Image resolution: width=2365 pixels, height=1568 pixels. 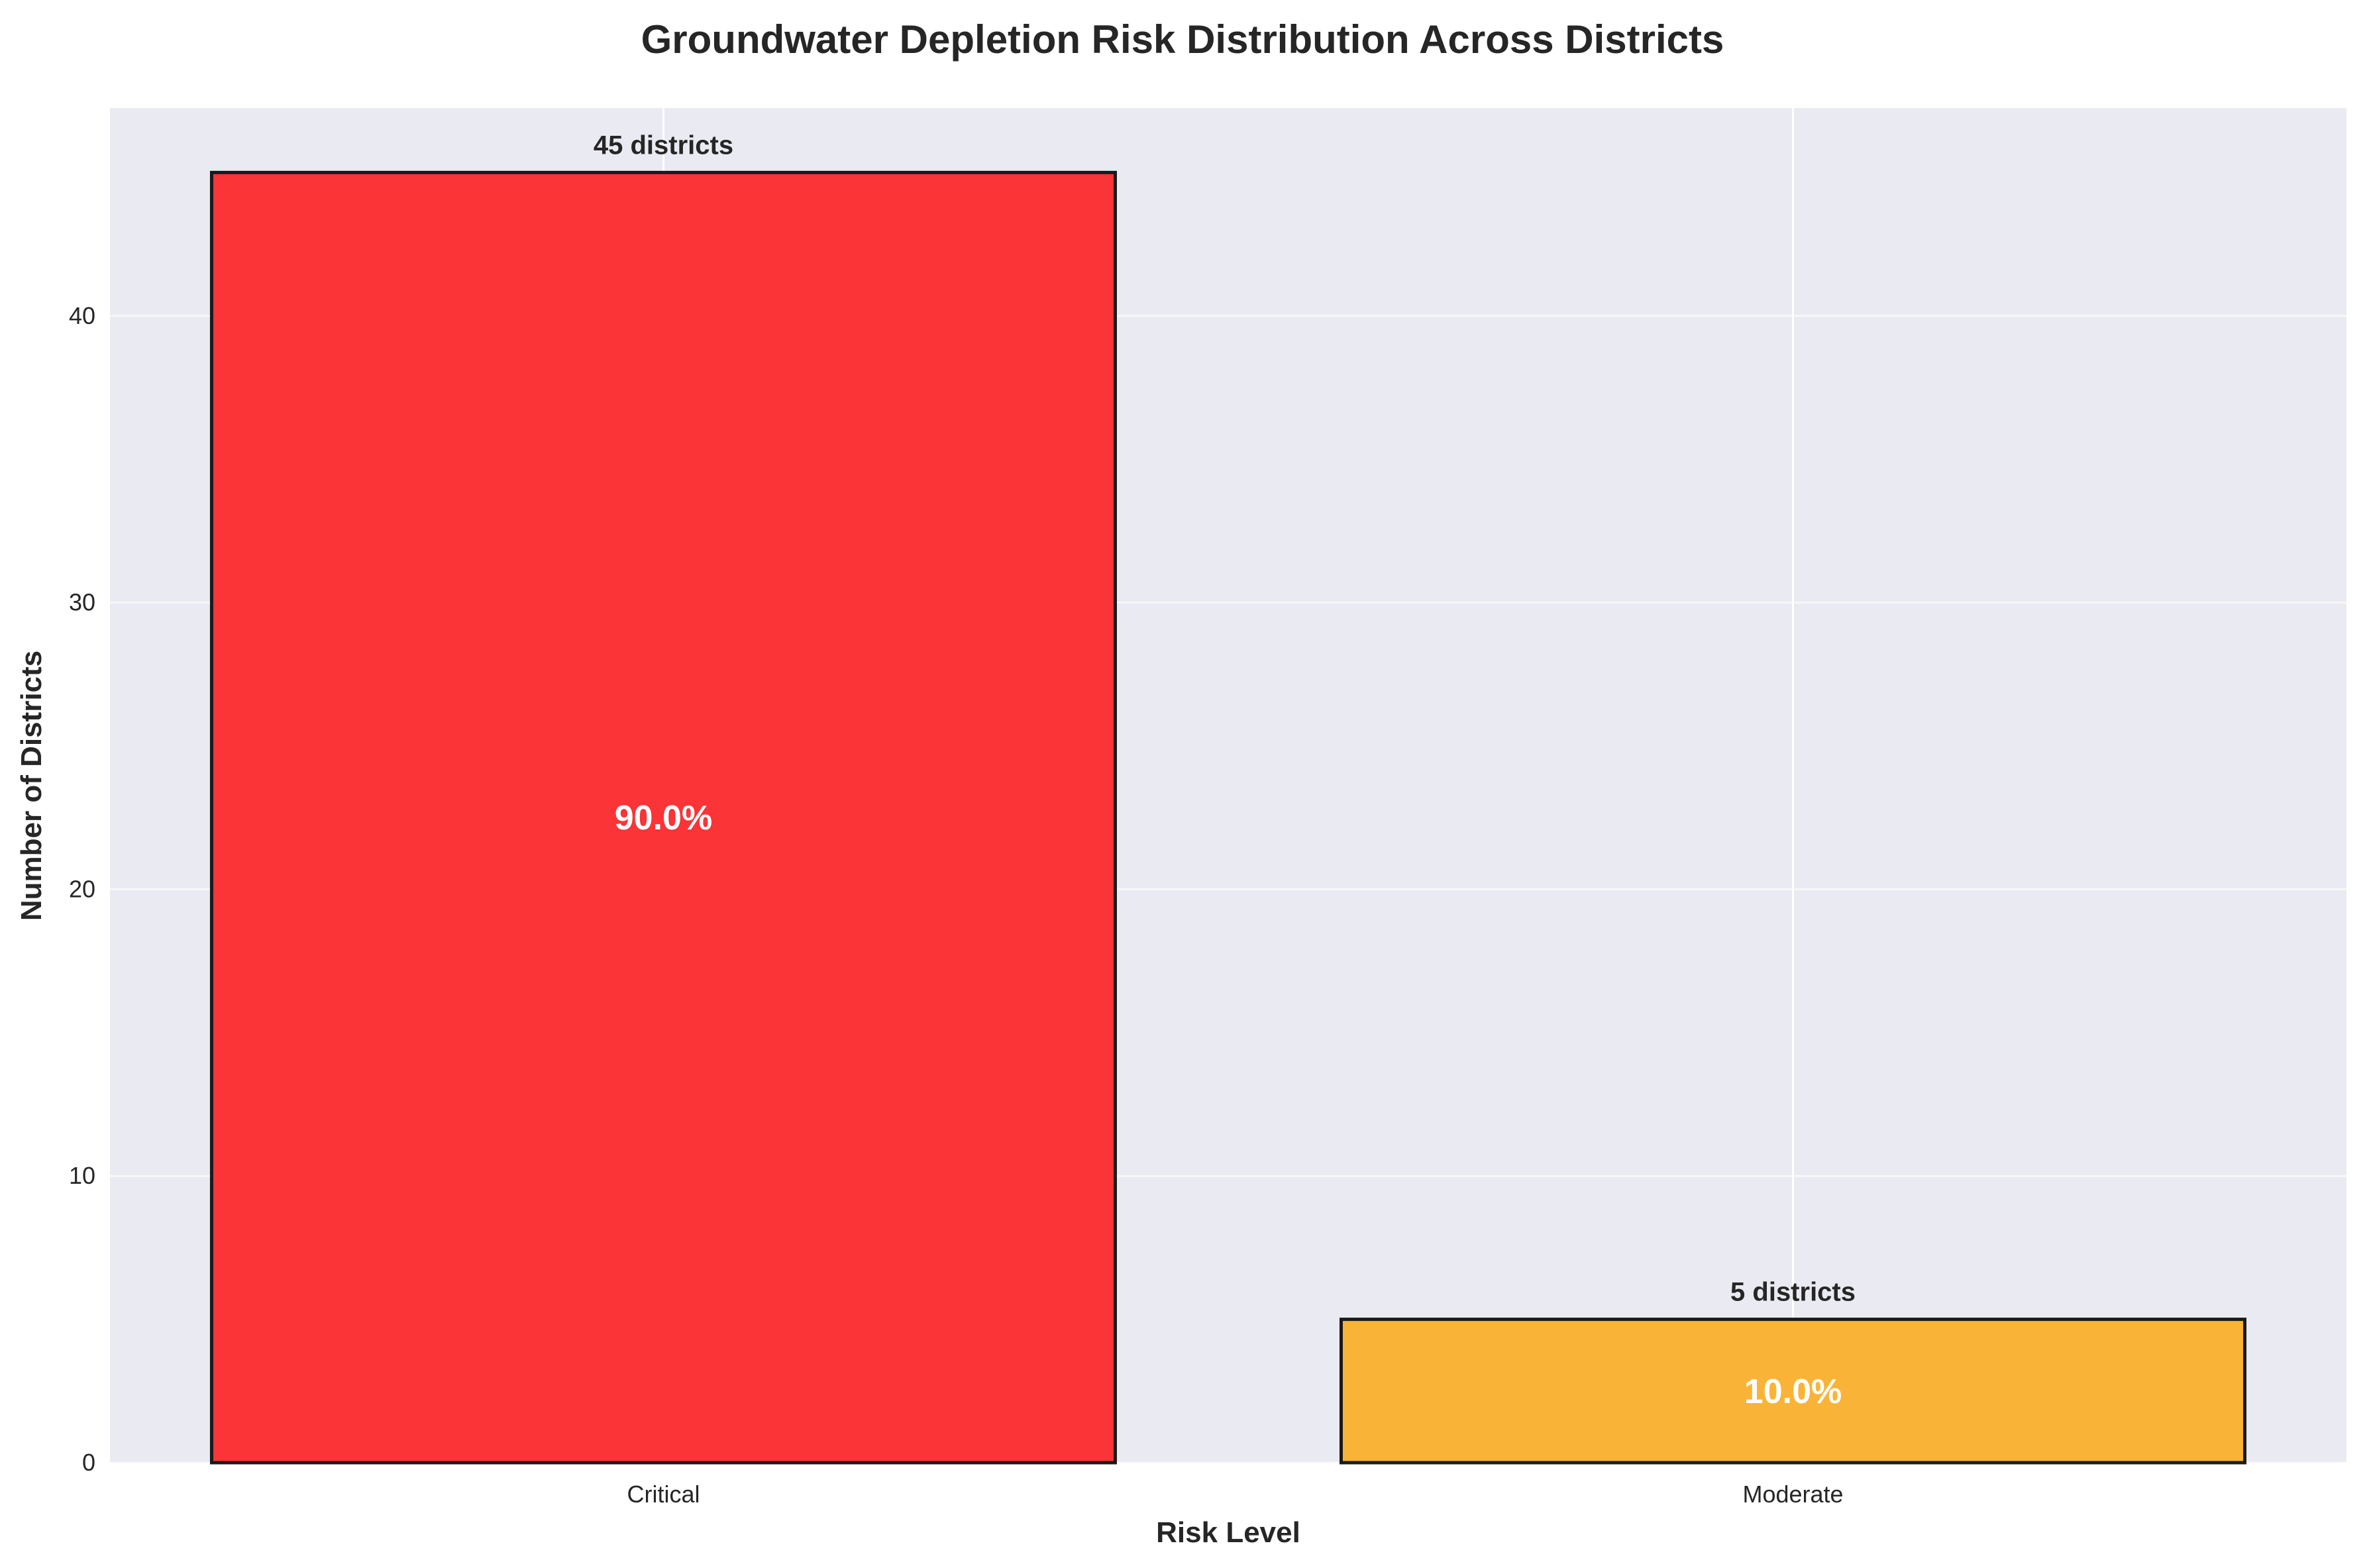 I want to click on x-axis-label: Risk Level, so click(x=1228, y=1532).